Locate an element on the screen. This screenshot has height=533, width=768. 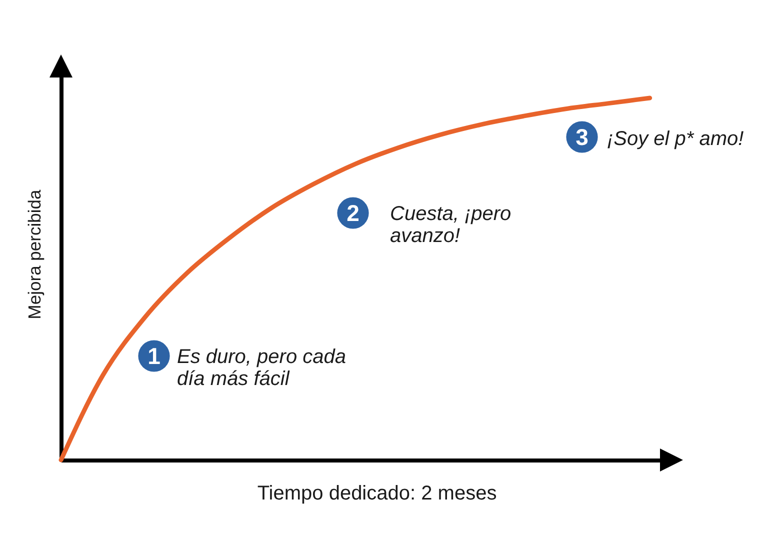
x-axis-title: Tiempo dedicado: 2 meses is located at coordinates (377, 493).